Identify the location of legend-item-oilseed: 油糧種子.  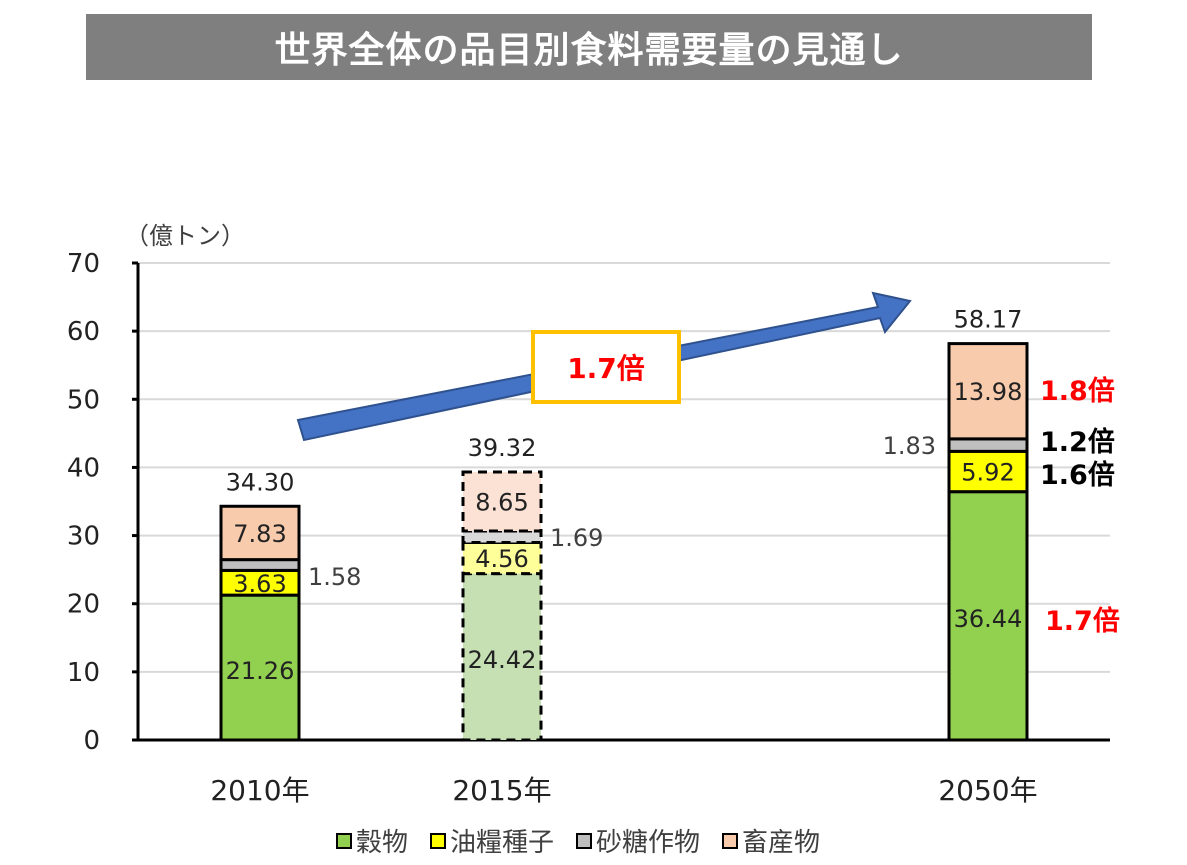
(492, 840).